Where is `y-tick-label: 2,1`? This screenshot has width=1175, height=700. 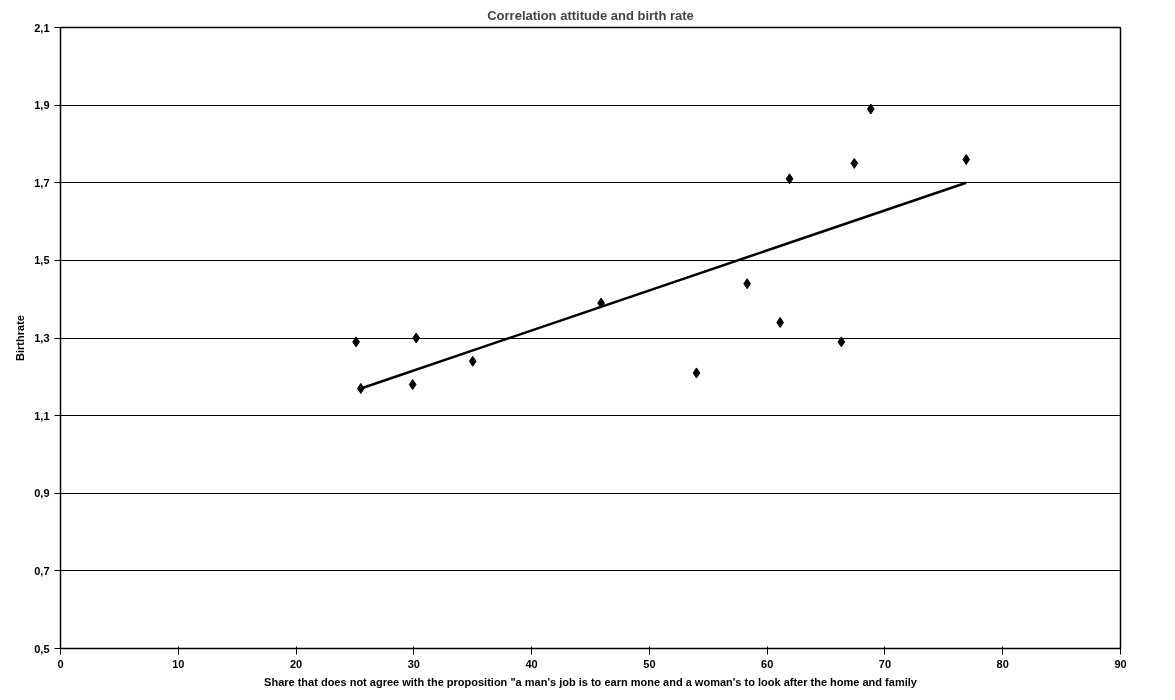
y-tick-label: 2,1 is located at coordinates (42, 27).